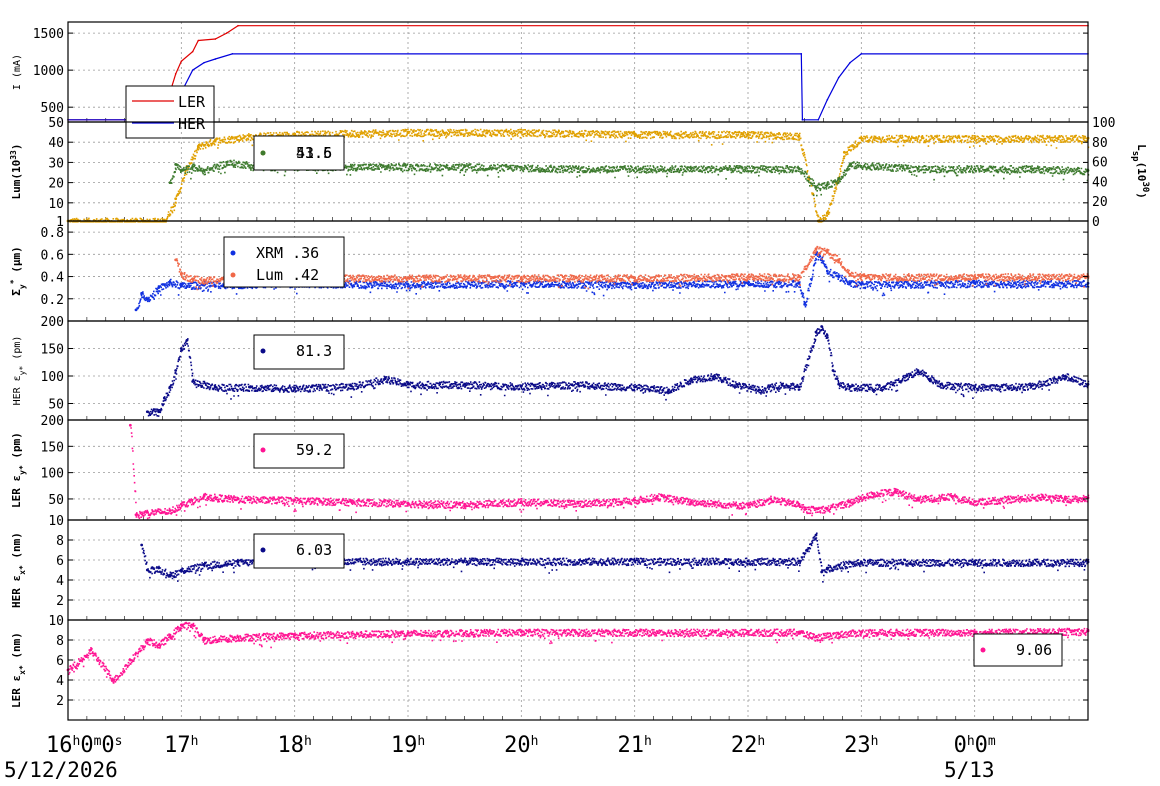 This screenshot has width=1160, height=786. I want to click on y-tick-label: 1500, so click(48, 34).